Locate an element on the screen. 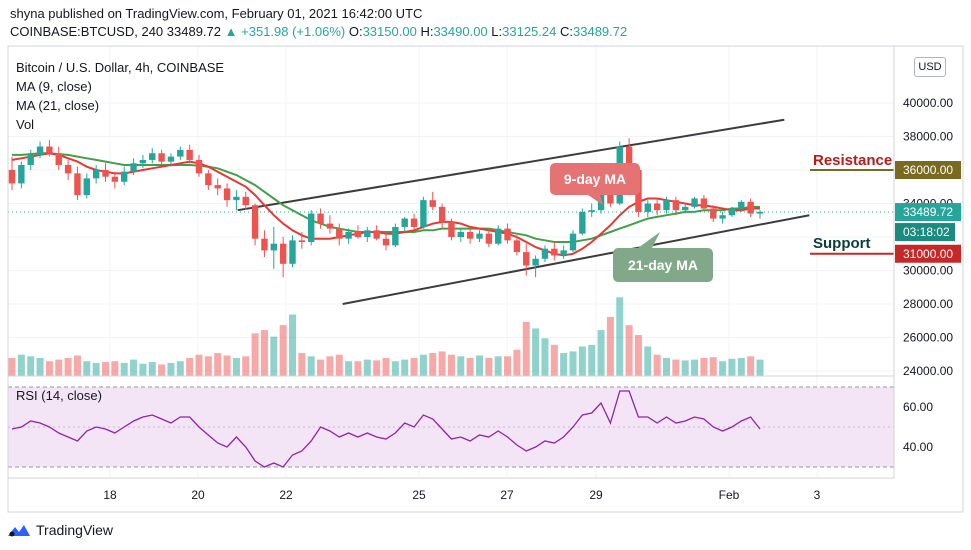  price-tick-label: 28000.00 is located at coordinates (928, 304).